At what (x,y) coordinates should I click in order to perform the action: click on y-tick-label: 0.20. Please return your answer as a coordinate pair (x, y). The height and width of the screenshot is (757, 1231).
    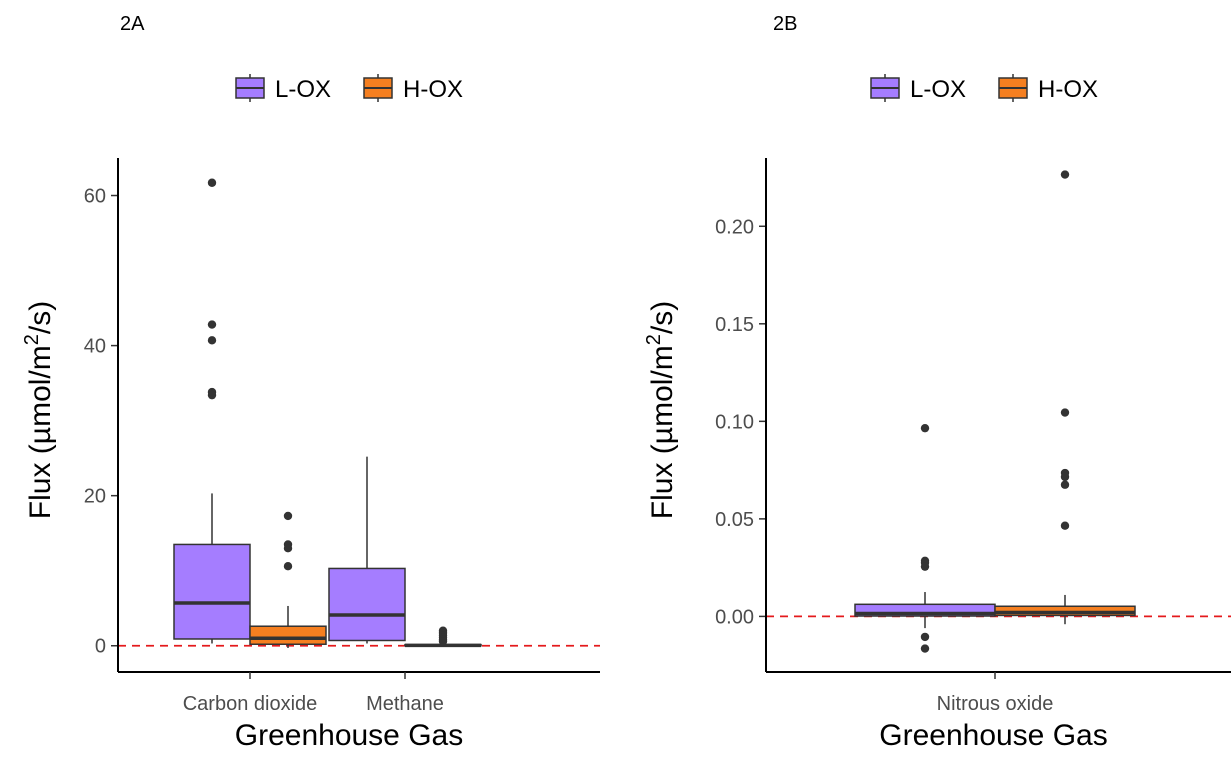
    Looking at the image, I should click on (734, 227).